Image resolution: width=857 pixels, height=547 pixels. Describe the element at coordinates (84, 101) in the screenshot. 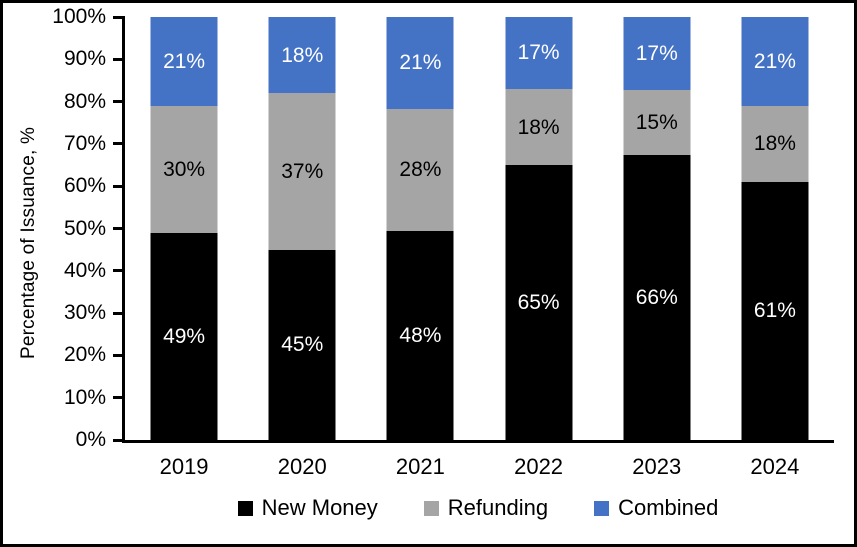

I see `y-tick-label: 80%` at that location.